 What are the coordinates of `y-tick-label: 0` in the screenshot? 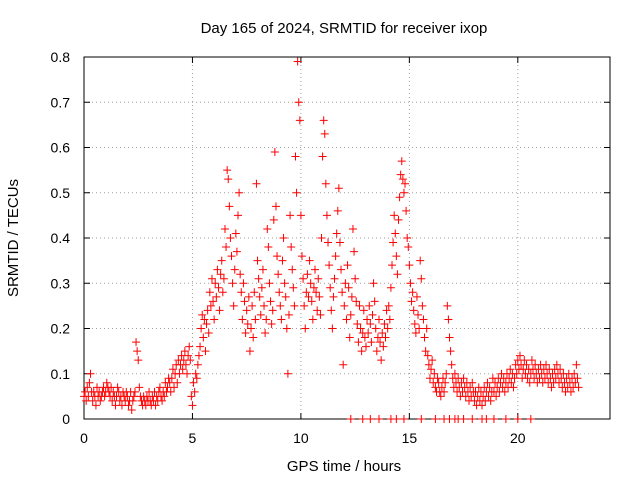 It's located at (66, 419).